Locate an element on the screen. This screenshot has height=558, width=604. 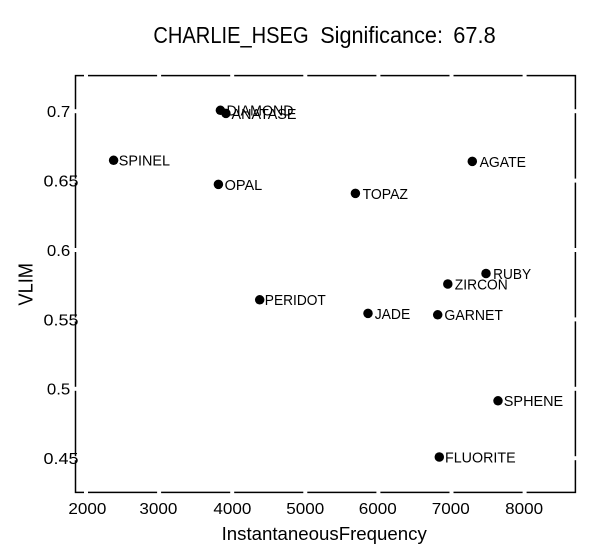
svg-text: 4000 is located at coordinates (232, 509).